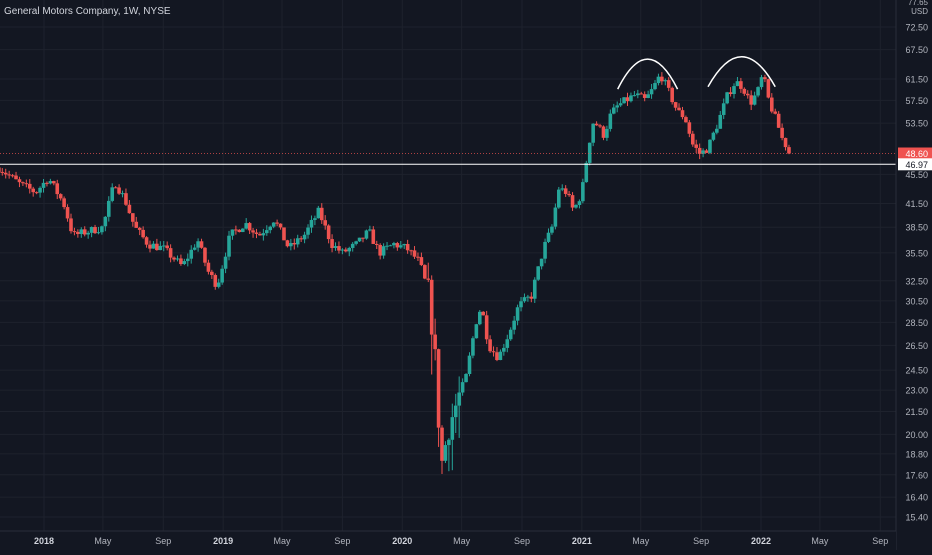  Describe the element at coordinates (916, 175) in the screenshot. I see `price-tick-label: 45.50` at that location.